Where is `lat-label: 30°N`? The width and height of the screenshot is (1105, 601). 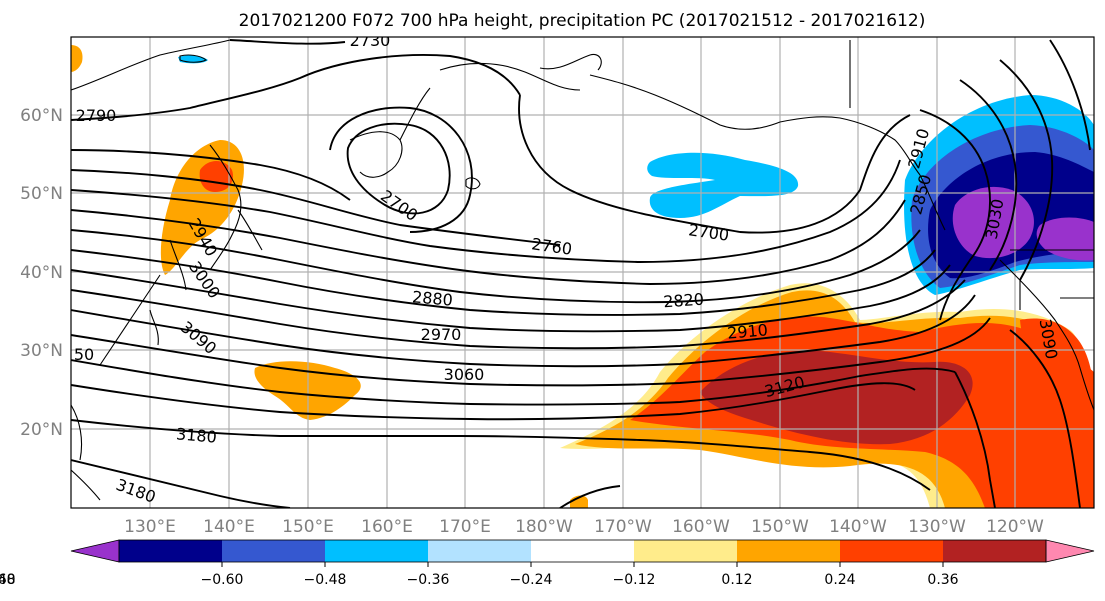 lat-label: 30°N is located at coordinates (41, 351).